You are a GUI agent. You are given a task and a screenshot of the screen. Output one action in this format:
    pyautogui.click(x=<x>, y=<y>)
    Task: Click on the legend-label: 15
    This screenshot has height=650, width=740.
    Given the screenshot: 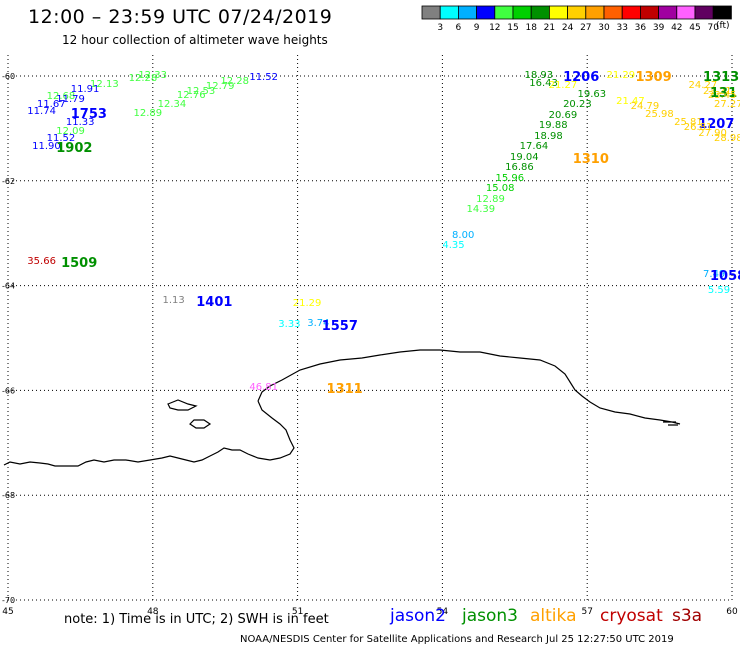 What is the action you would take?
    pyautogui.click(x=512, y=28)
    